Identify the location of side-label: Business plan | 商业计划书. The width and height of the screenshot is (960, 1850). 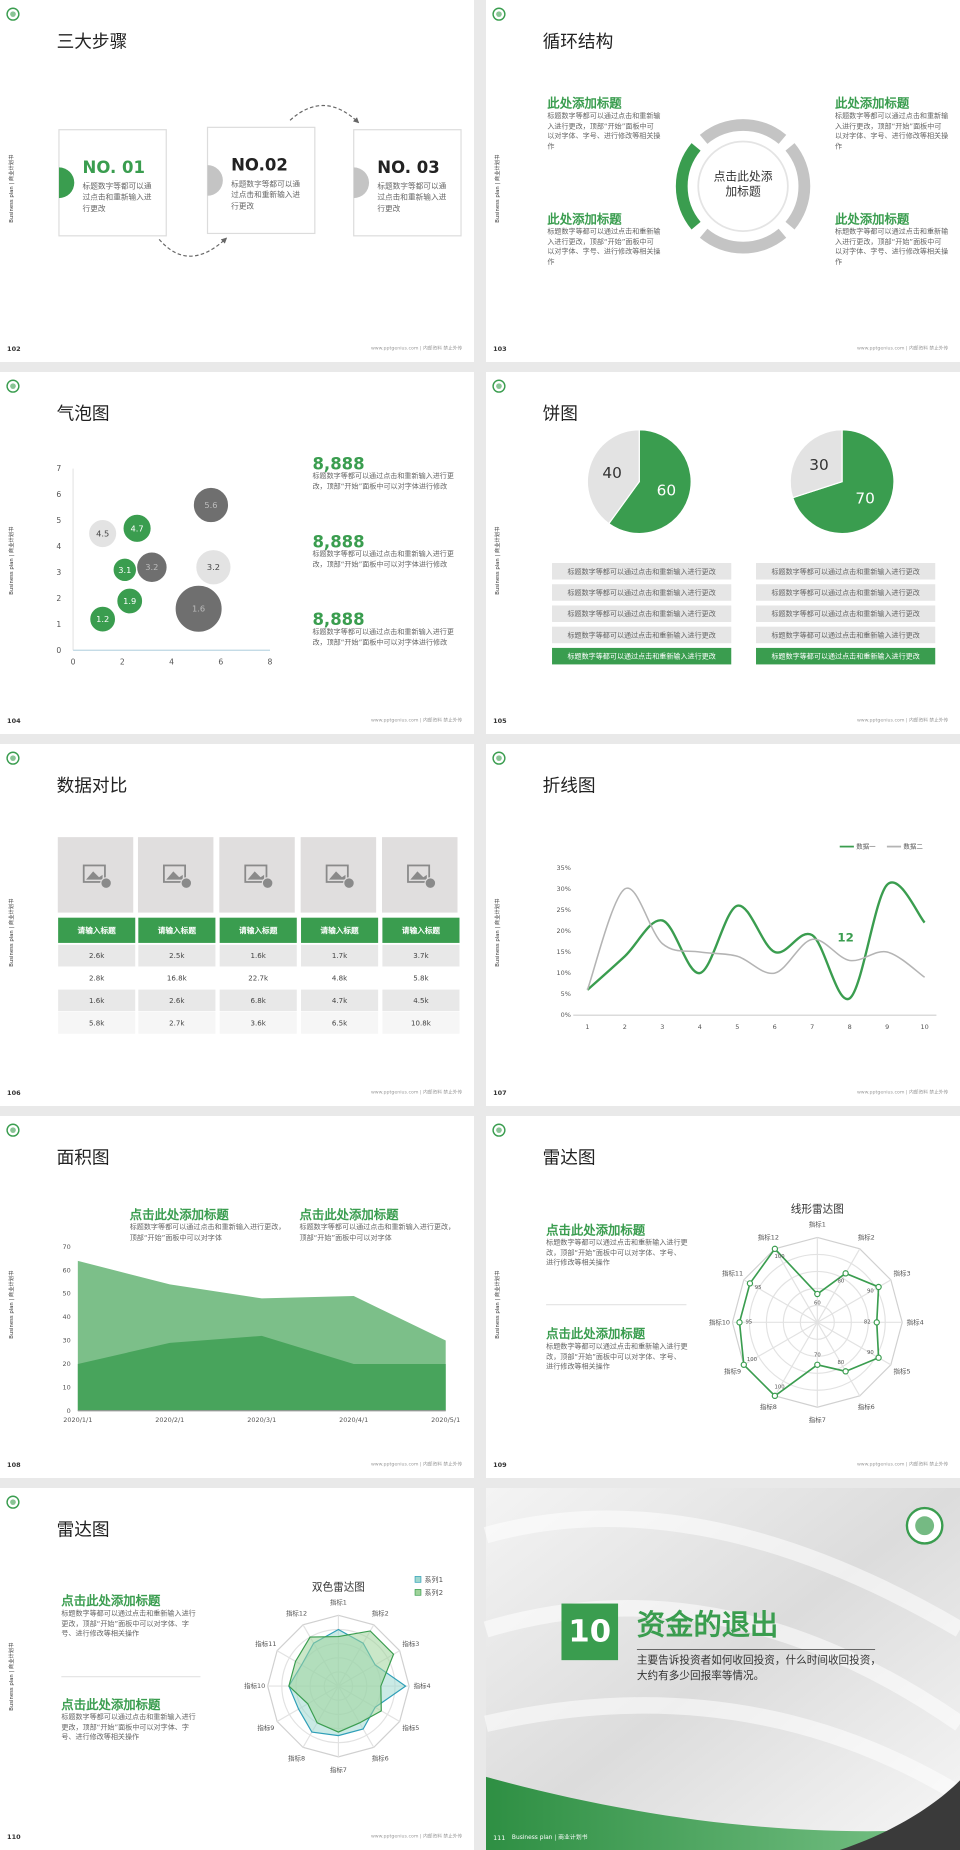
(11, 188).